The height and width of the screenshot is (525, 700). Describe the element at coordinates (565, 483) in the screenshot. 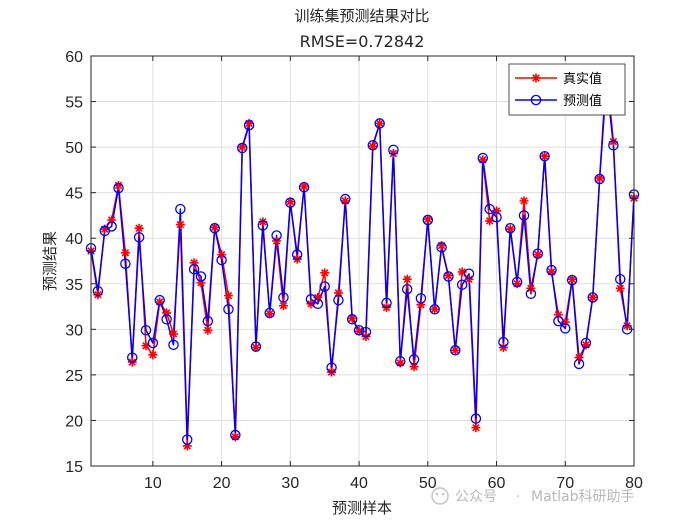

I see `x-tick-label: 70` at that location.